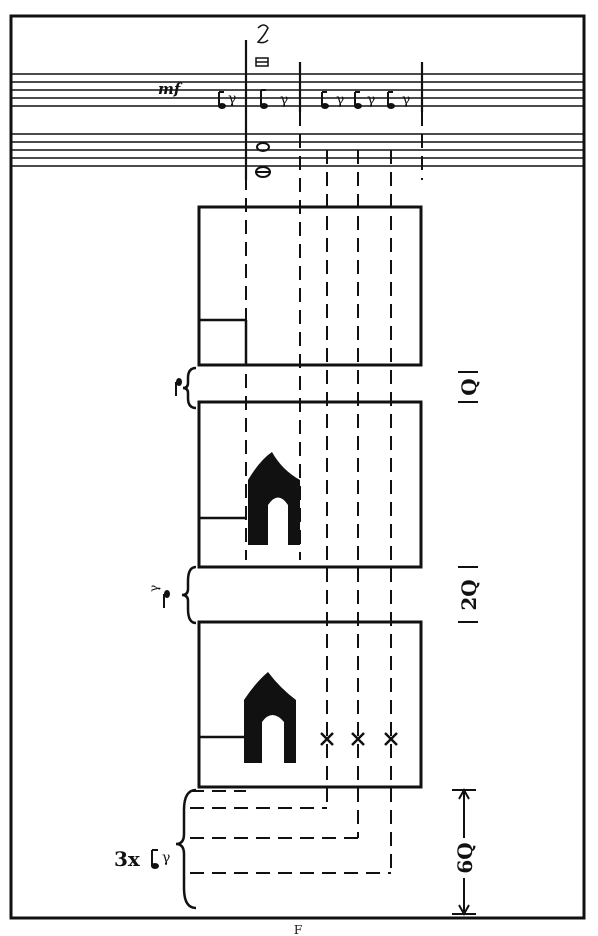 The height and width of the screenshot is (936, 598). I want to click on dimension-6q, so click(464, 852).